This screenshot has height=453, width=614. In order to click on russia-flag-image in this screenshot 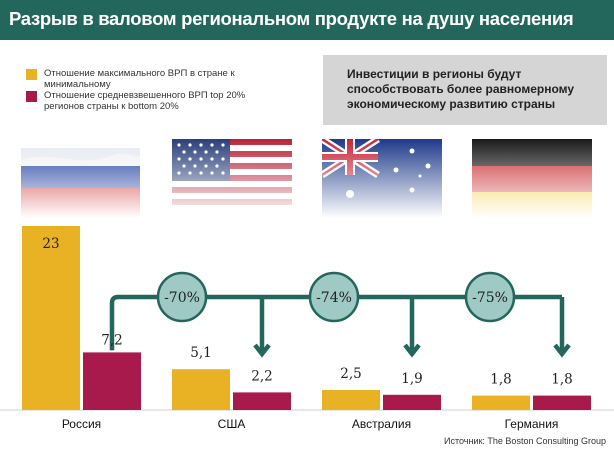, I will do `click(80, 183)`.